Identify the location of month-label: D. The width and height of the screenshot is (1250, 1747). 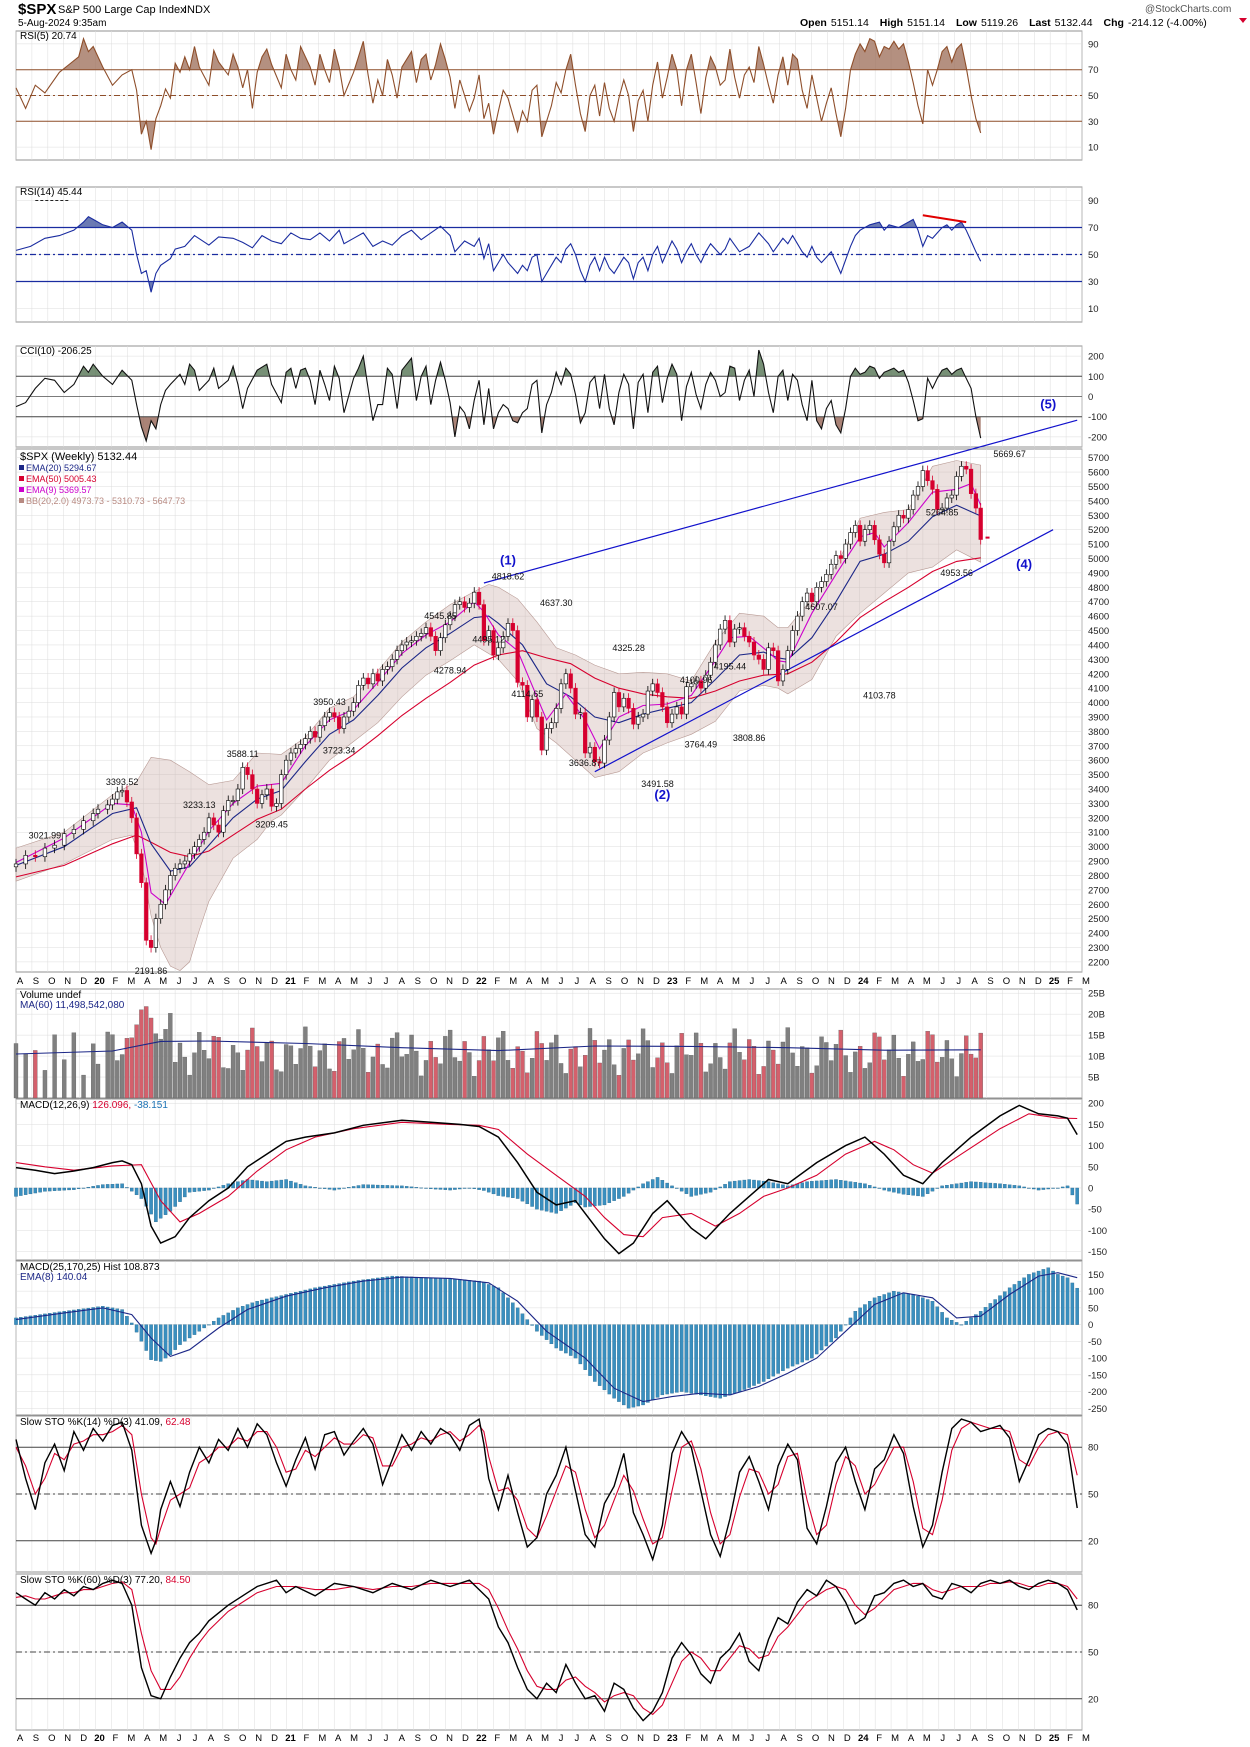
(465, 1738).